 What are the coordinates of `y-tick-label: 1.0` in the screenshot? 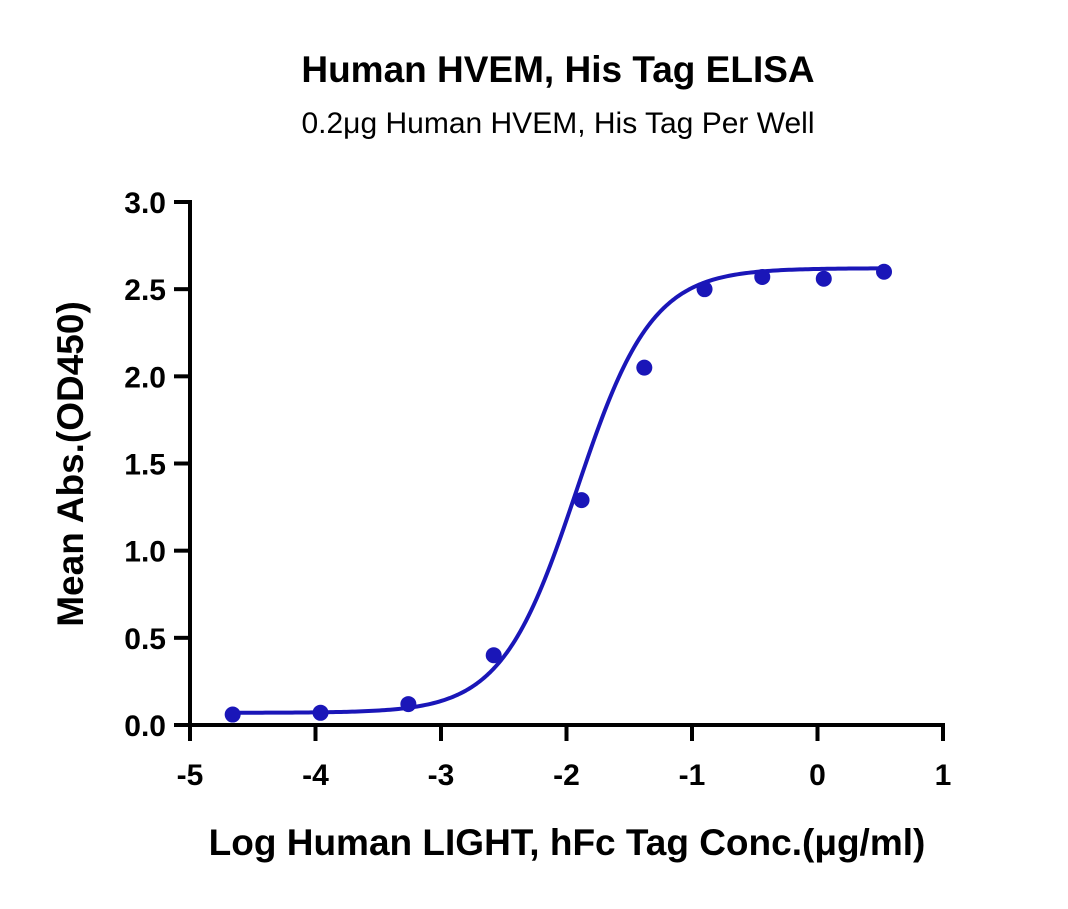 It's located at (145, 552).